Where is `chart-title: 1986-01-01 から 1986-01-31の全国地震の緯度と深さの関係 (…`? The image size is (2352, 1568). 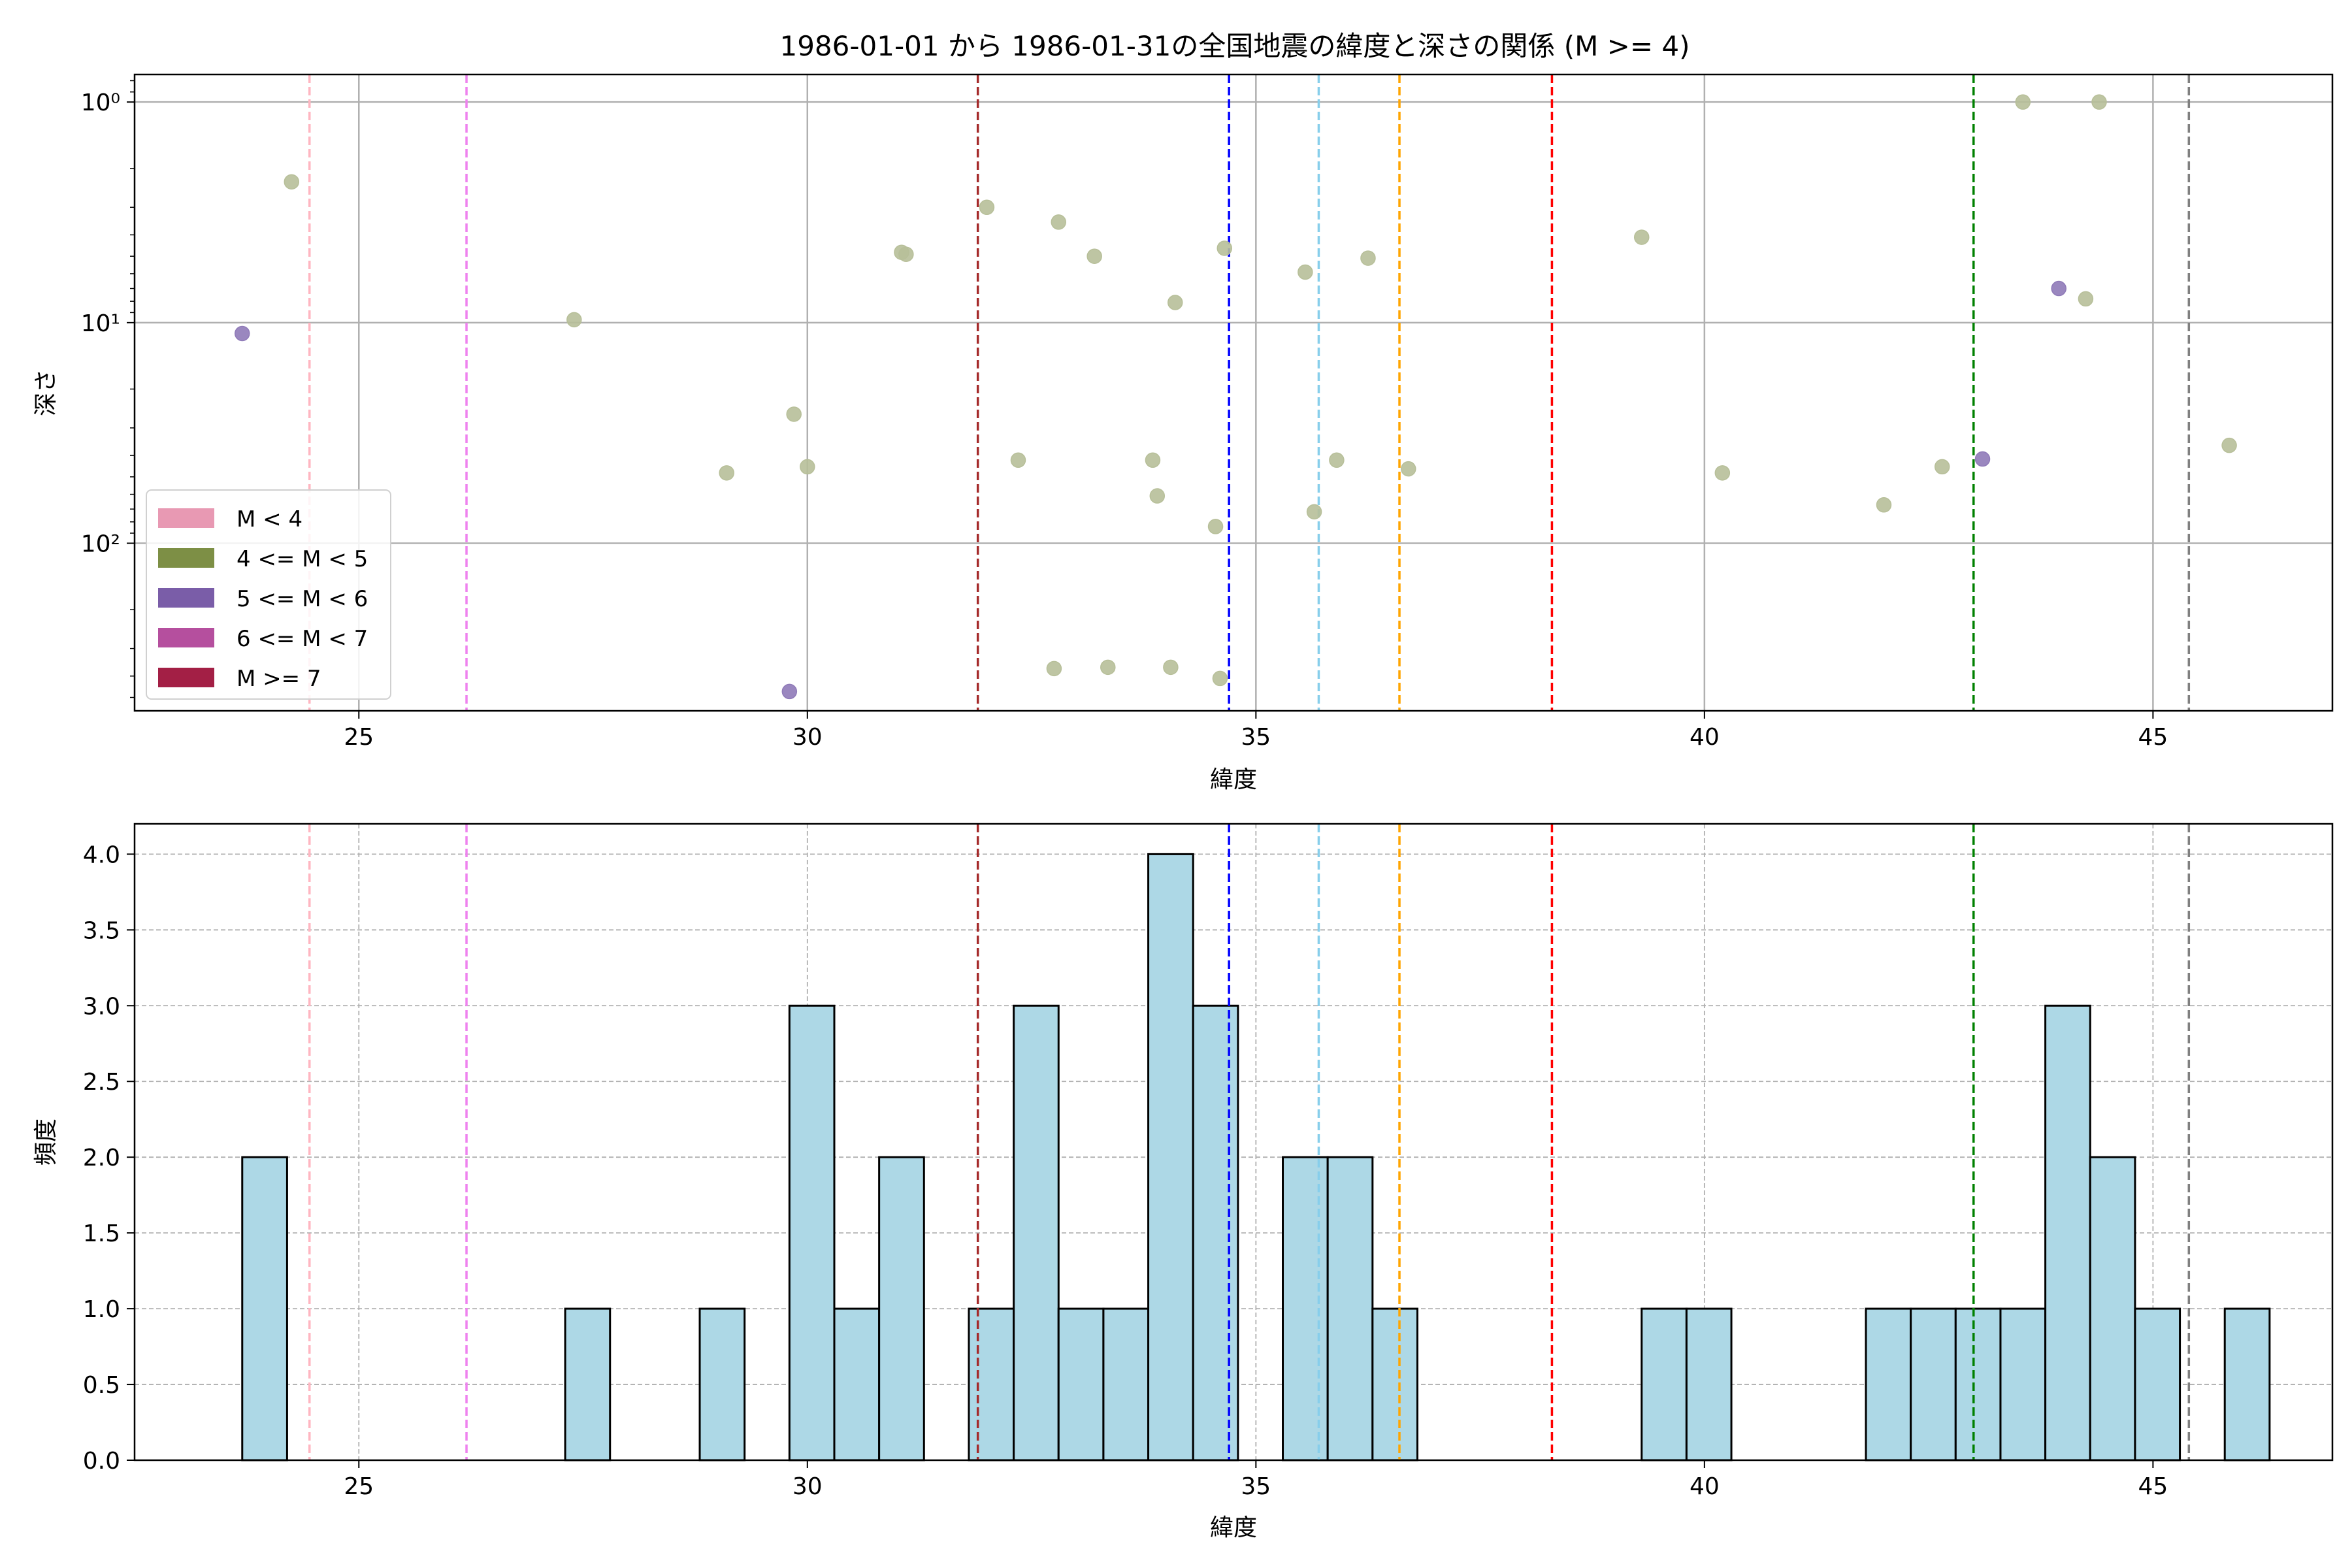 chart-title: 1986-01-01 から 1986-01-31の全国地震の緯度と深さの関係 (… is located at coordinates (1234, 46).